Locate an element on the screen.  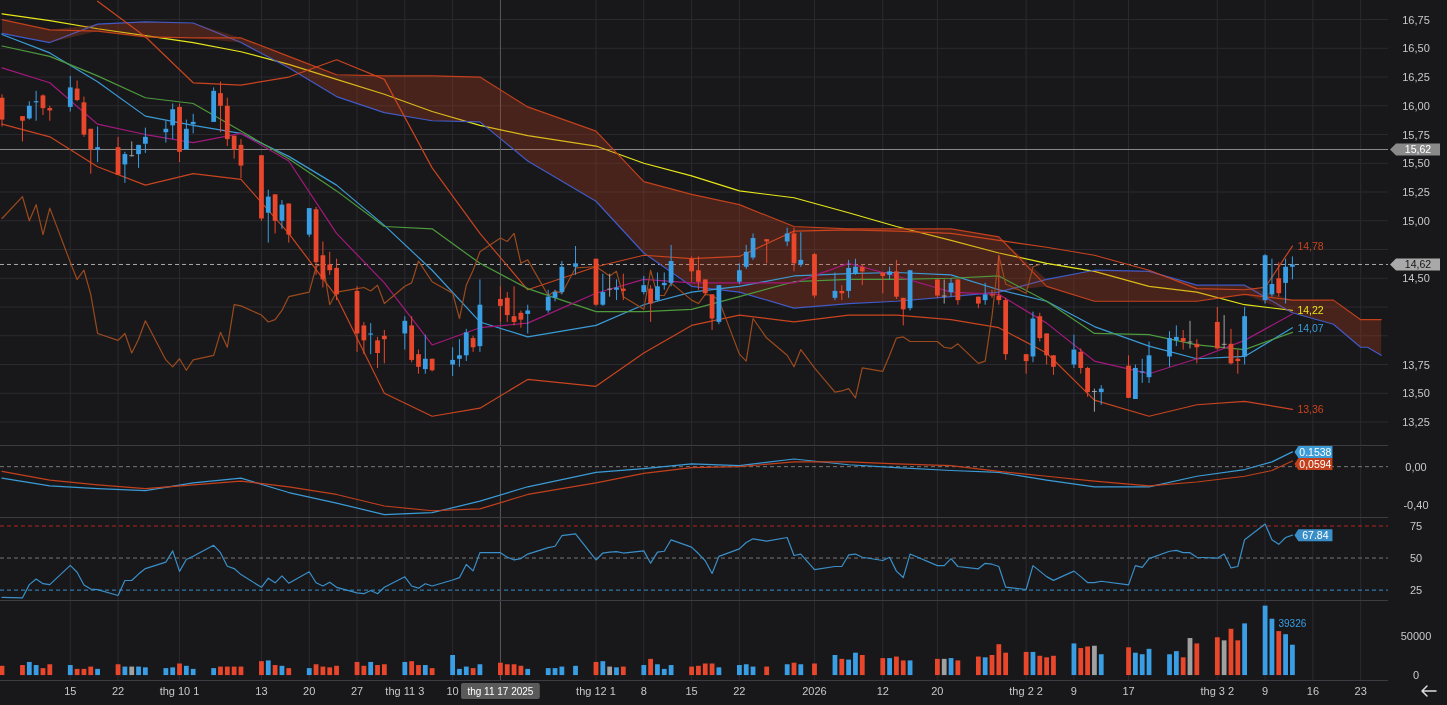
y-tick-label: 0 is located at coordinates (1416, 675).